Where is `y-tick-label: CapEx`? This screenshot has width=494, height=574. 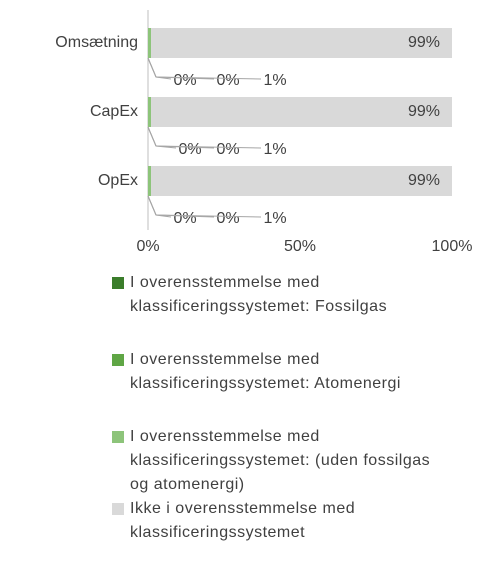 y-tick-label: CapEx is located at coordinates (114, 111).